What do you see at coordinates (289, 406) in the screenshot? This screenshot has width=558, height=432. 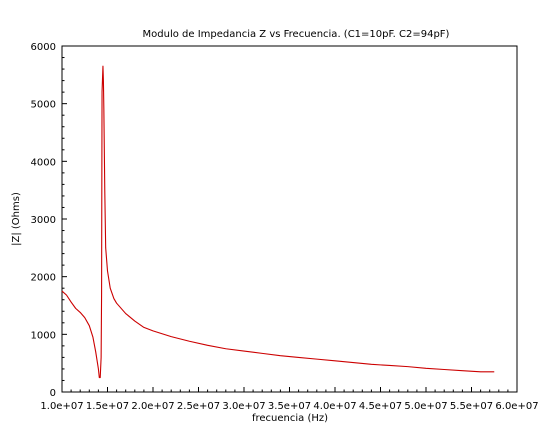 I see `x-tick-label: 3.5e+07` at bounding box center [289, 406].